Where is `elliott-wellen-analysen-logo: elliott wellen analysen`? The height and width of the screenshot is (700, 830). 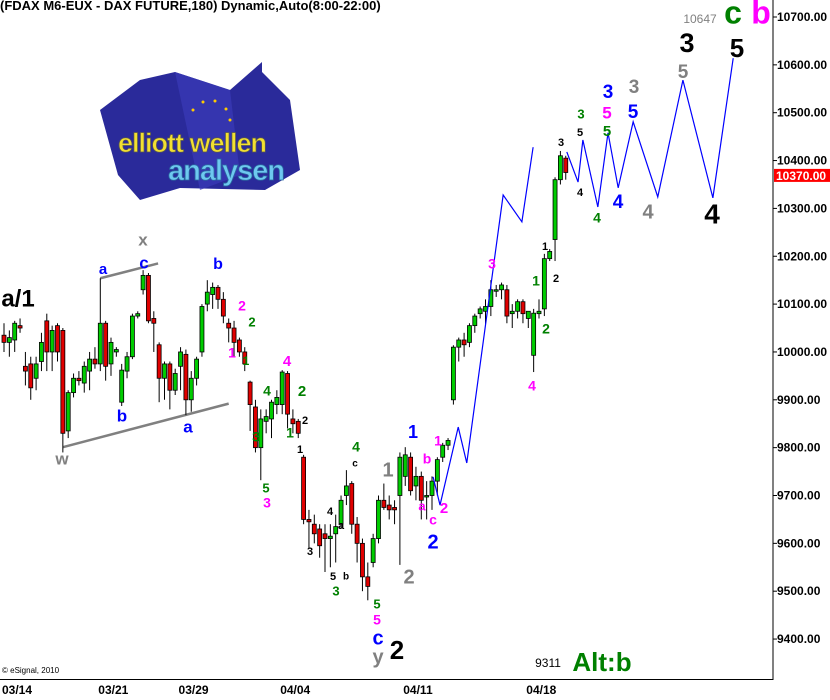 elliott-wellen-analysen-logo: elliott wellen analysen is located at coordinates (200, 131).